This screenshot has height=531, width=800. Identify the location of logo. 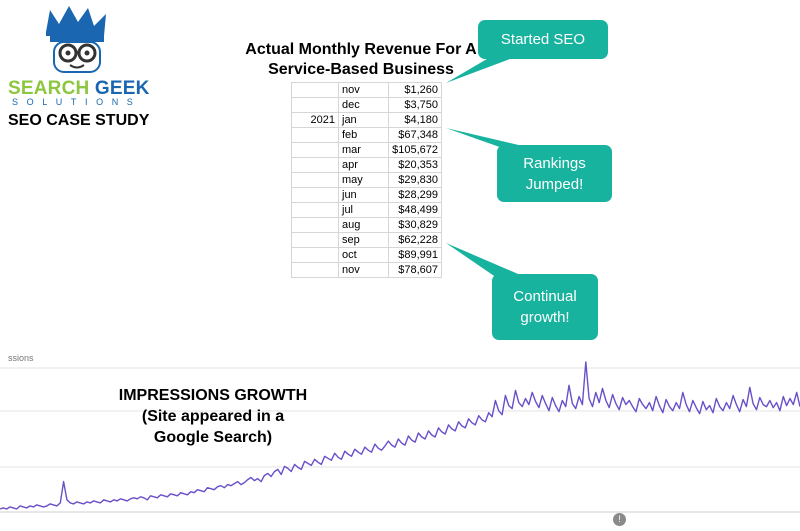
(76, 39).